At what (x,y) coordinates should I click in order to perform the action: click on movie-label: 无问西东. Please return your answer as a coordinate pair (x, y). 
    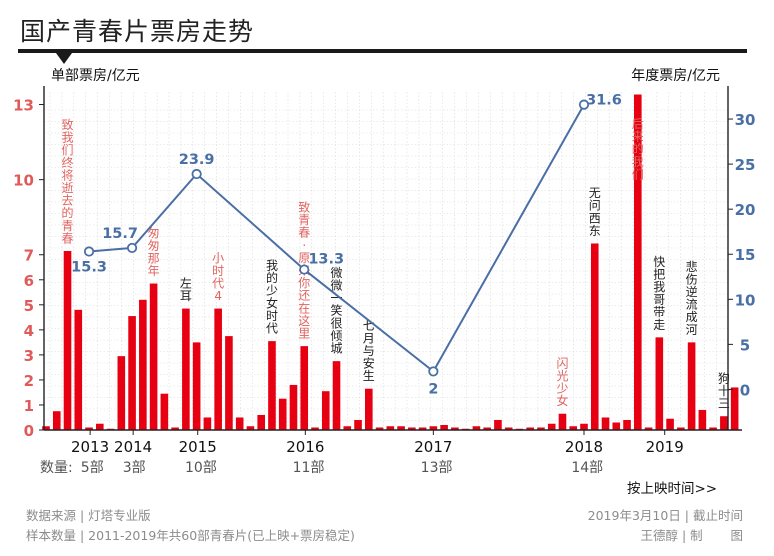
    Looking at the image, I should click on (595, 212).